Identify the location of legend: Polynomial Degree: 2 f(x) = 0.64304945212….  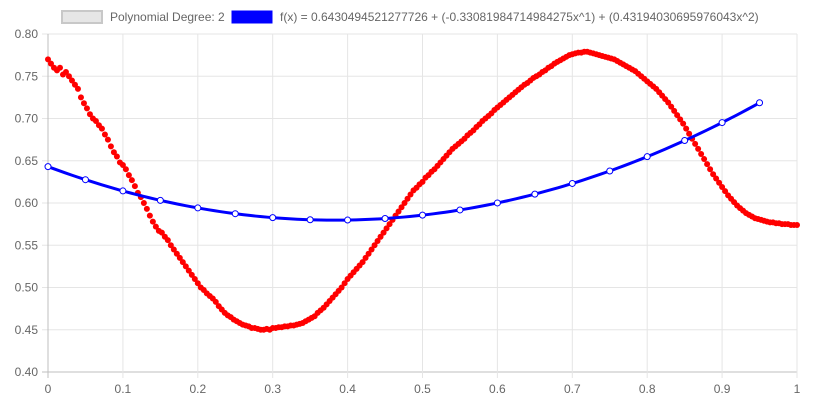
(410, 17).